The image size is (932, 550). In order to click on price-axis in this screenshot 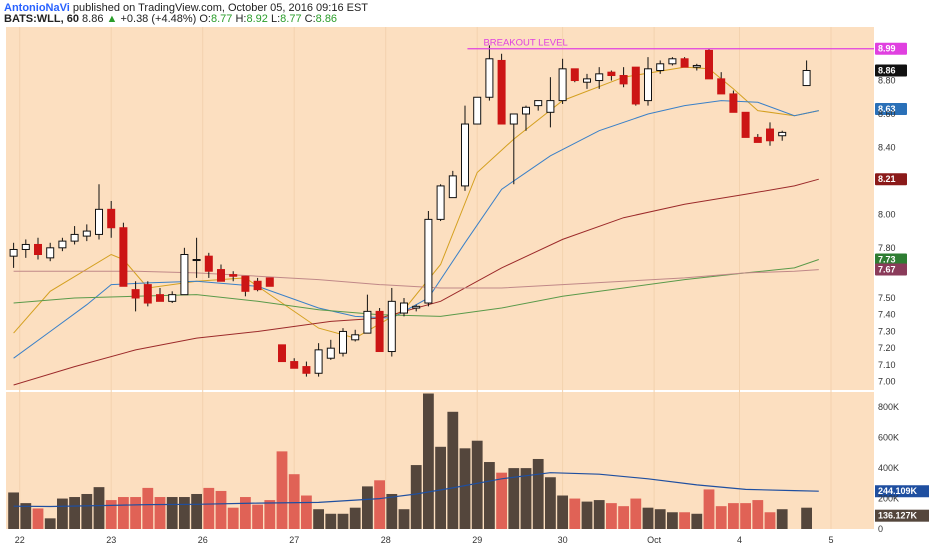, I will do `click(903, 278)`.